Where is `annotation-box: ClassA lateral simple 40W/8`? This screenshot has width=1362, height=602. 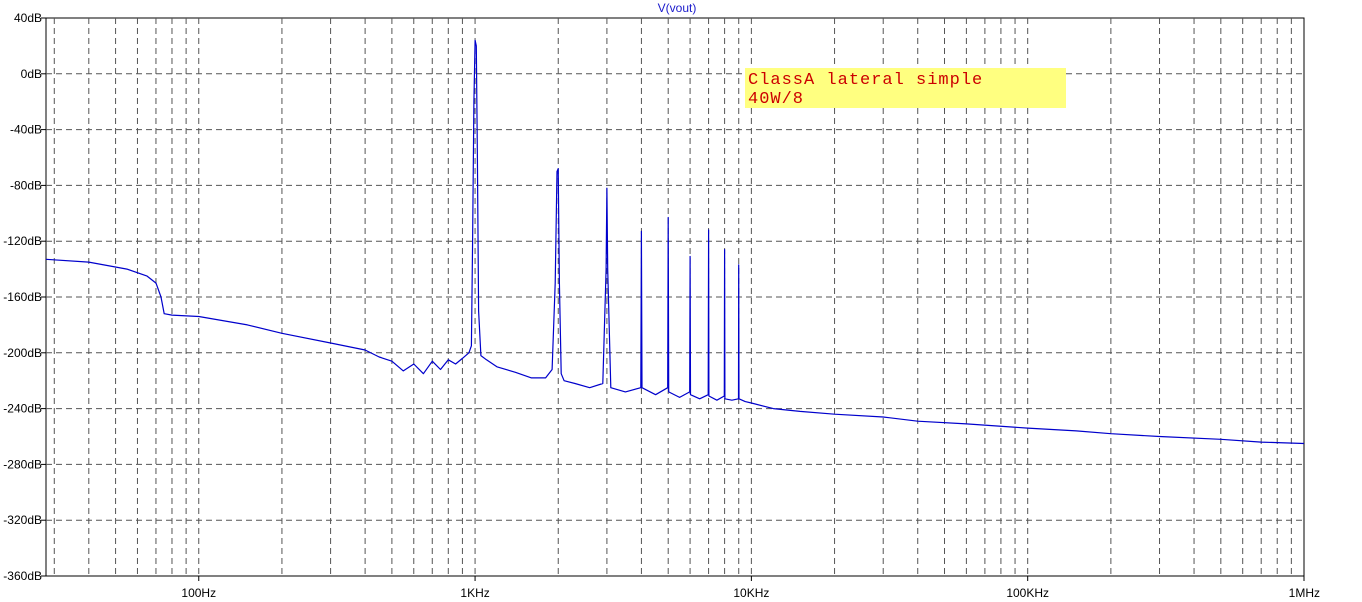
annotation-box: ClassA lateral simple 40W/8 is located at coordinates (905, 88).